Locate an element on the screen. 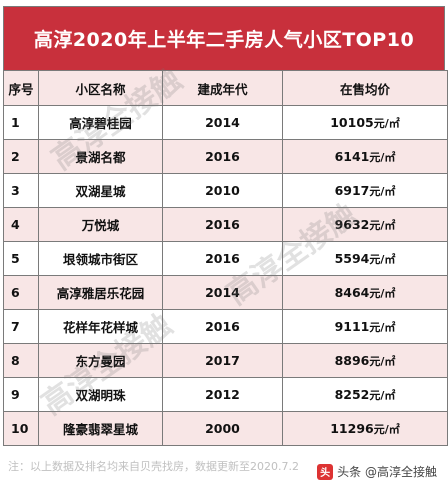 This screenshot has width=448, height=492. rank-cell: 8 is located at coordinates (21, 360).